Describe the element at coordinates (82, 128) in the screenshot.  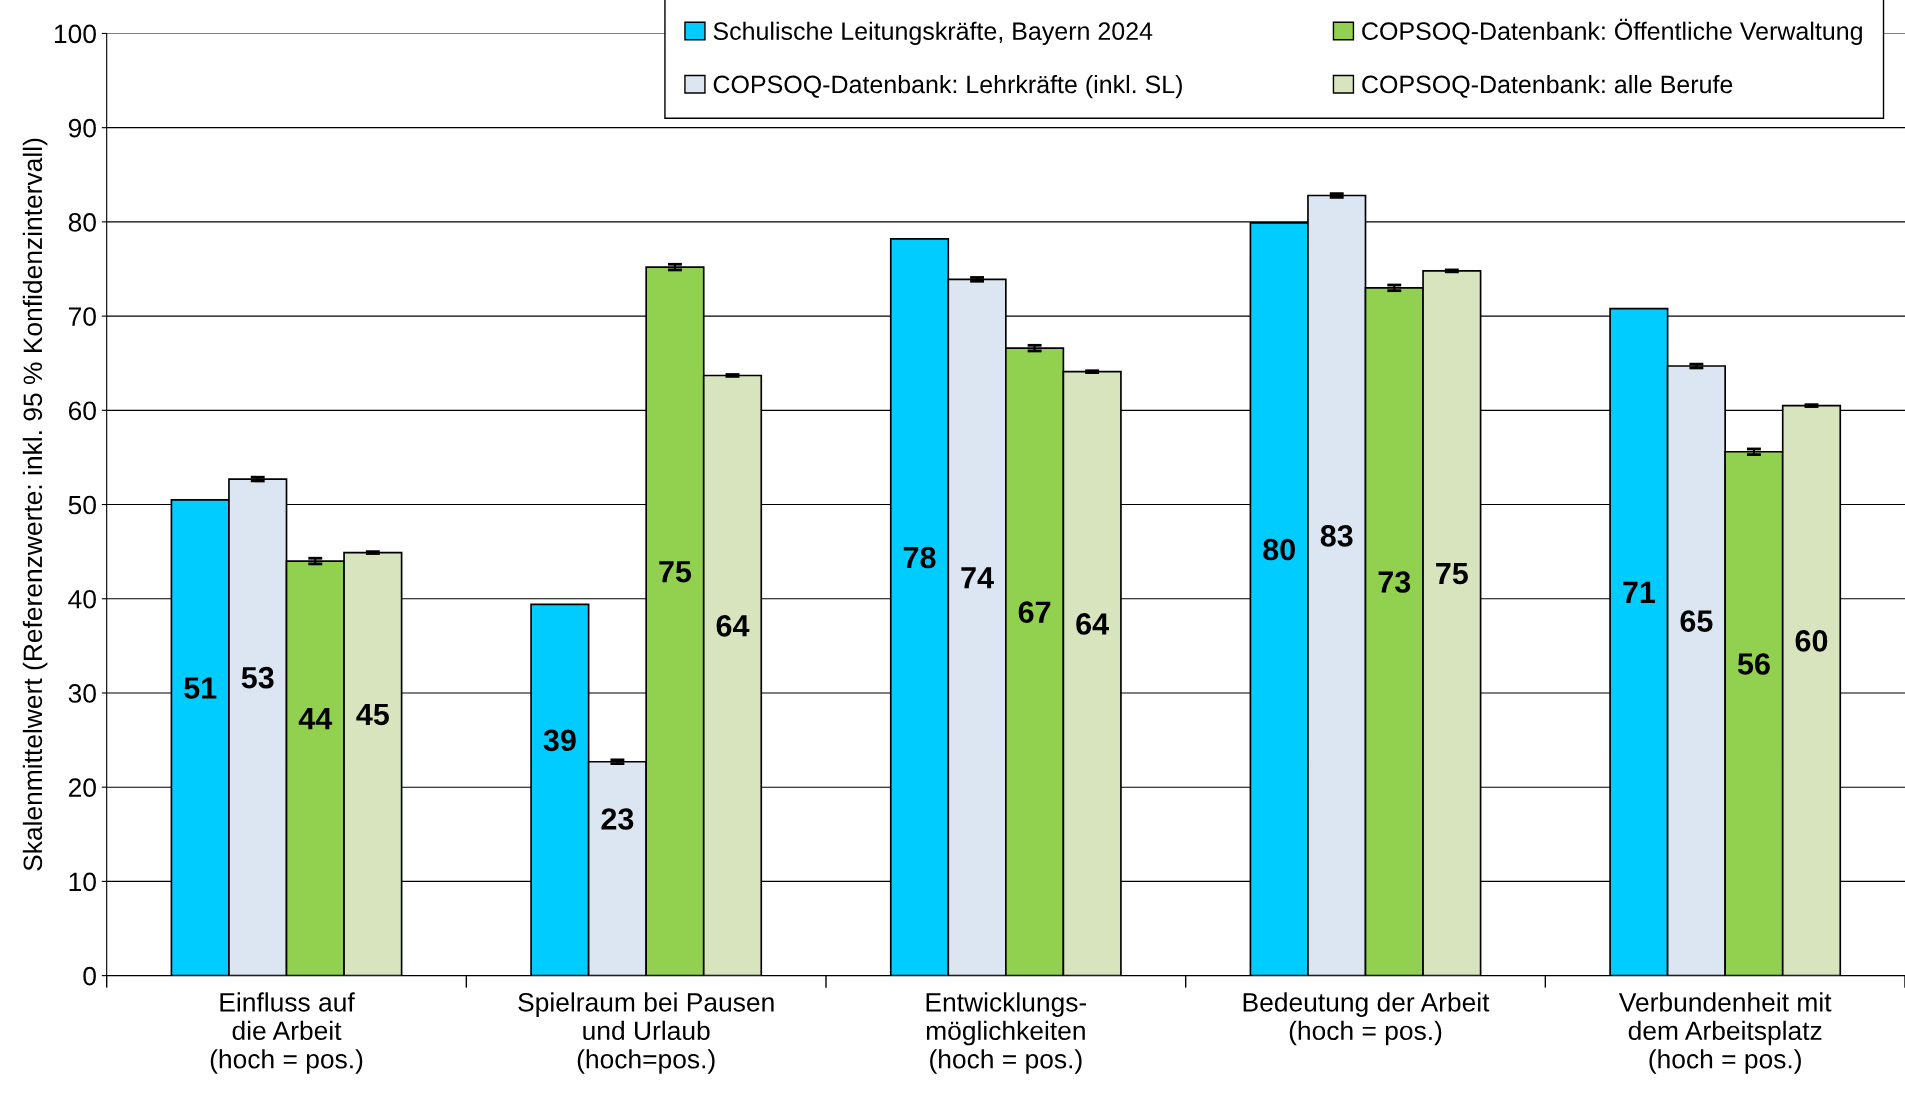
I see `y-tick-label: 90` at that location.